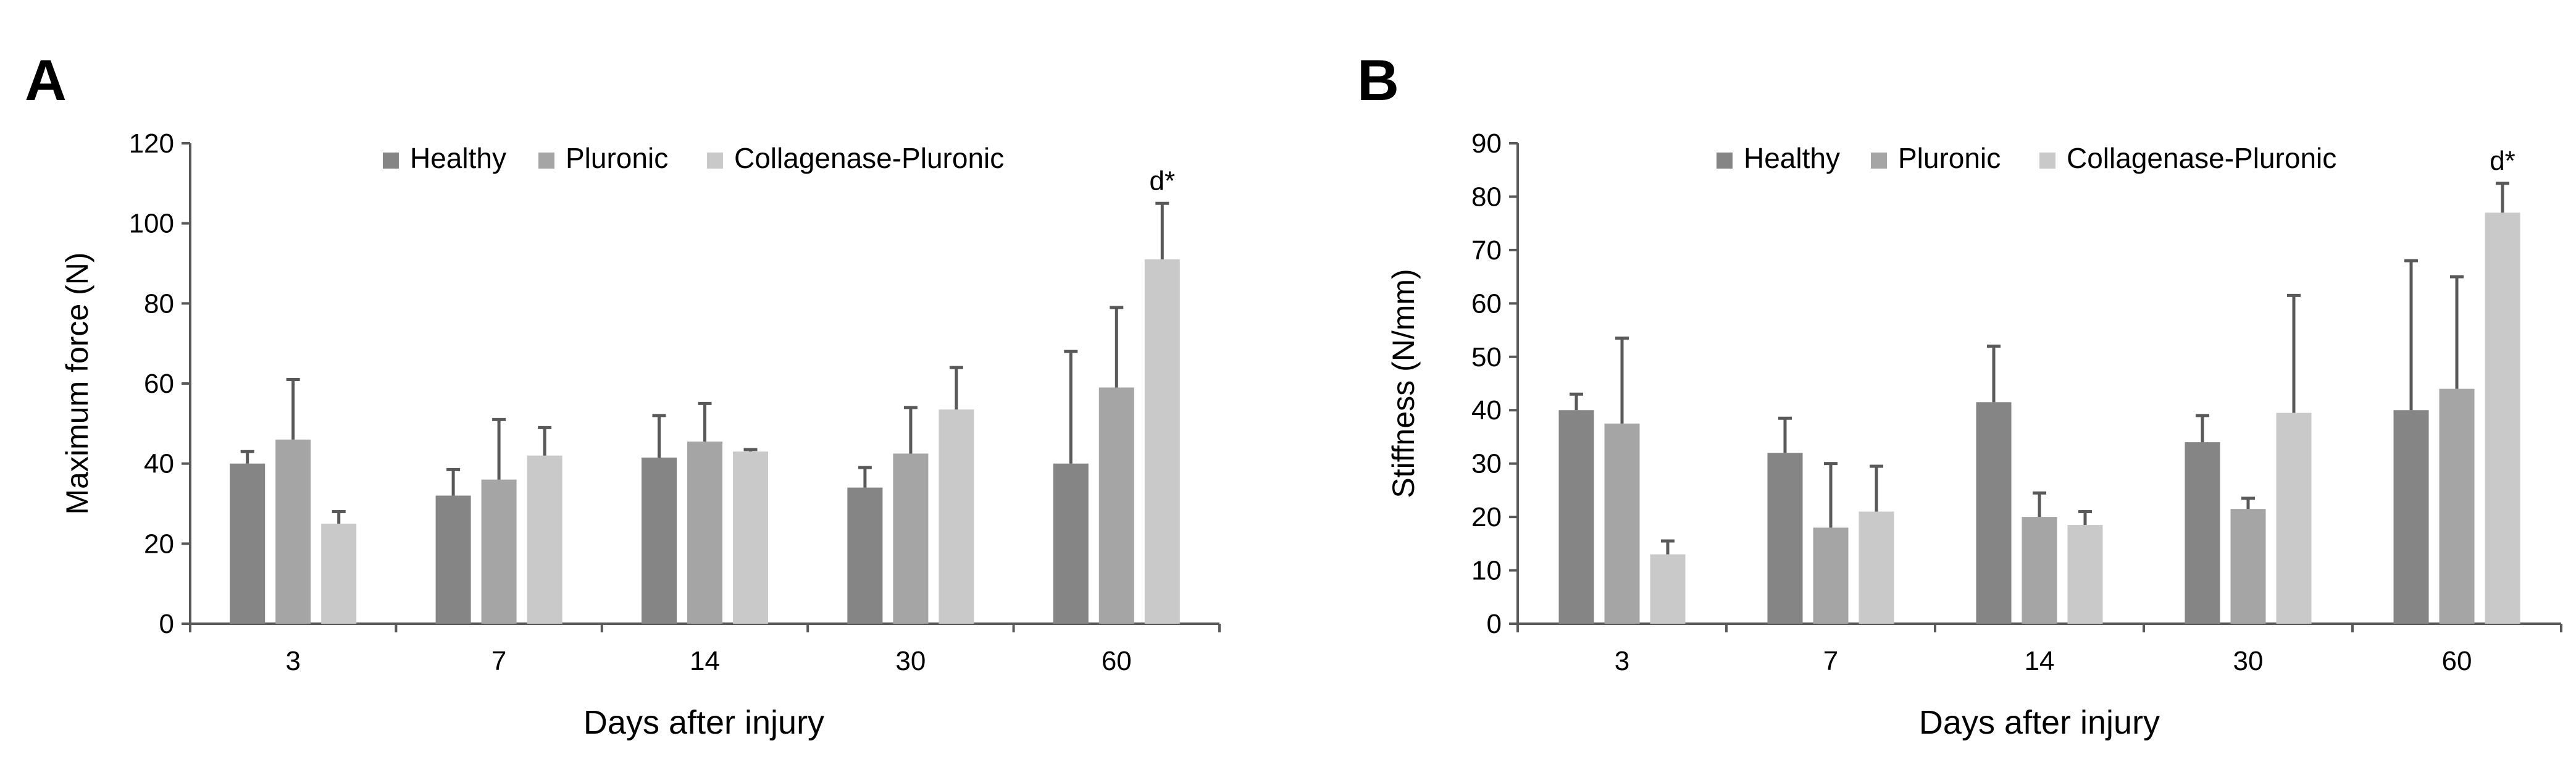  Describe the element at coordinates (1404, 383) in the screenshot. I see `y-axis-title: Stiffness (N/mm)` at that location.